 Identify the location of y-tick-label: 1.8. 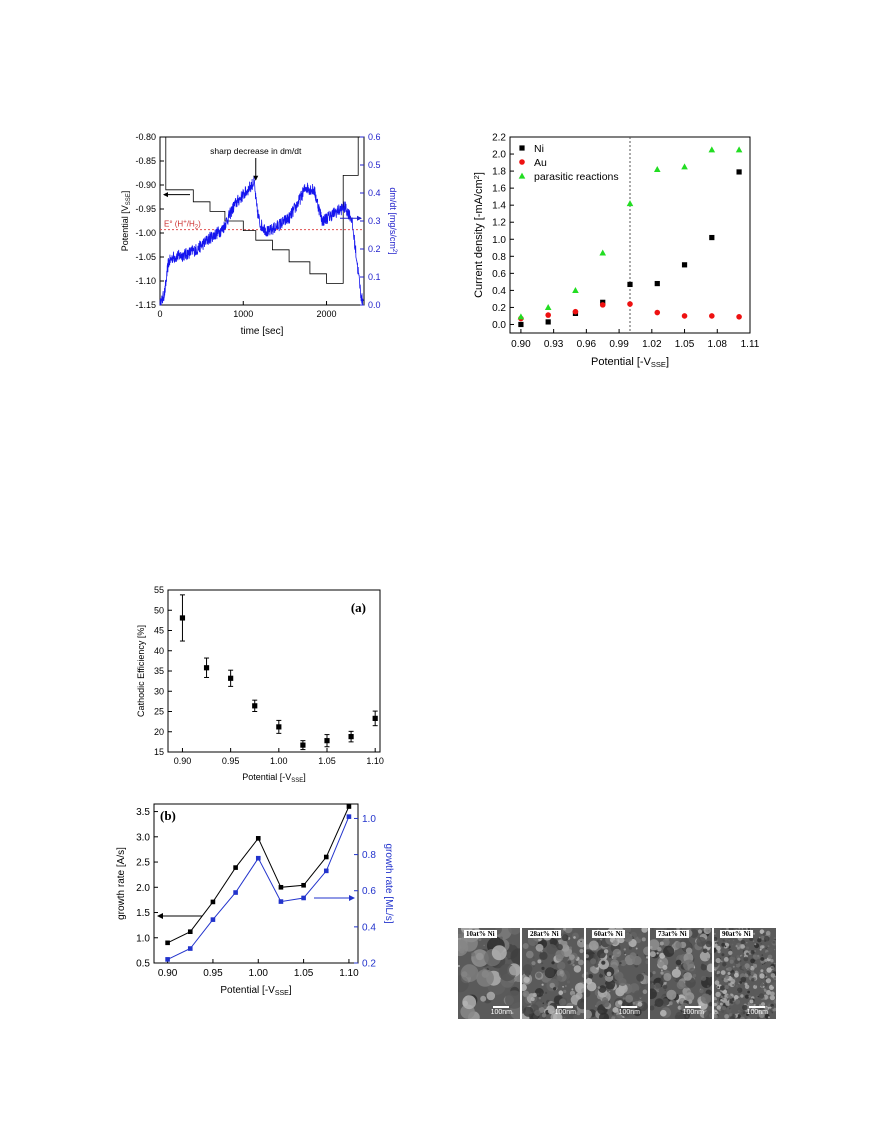
(499, 172).